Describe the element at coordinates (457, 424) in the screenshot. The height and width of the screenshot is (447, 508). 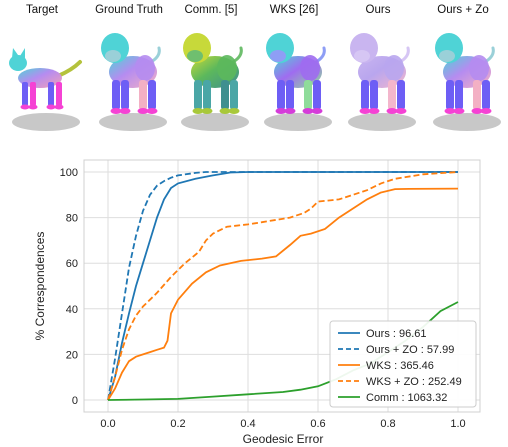
I see `x-tick-label: 1.0` at that location.